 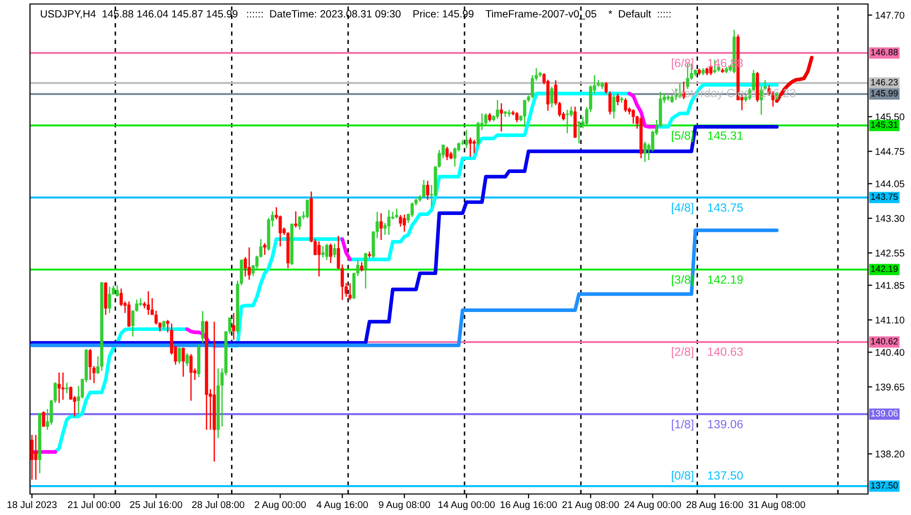 What do you see at coordinates (890, 218) in the screenshot?
I see `y-tick-label: 143.30` at bounding box center [890, 218].